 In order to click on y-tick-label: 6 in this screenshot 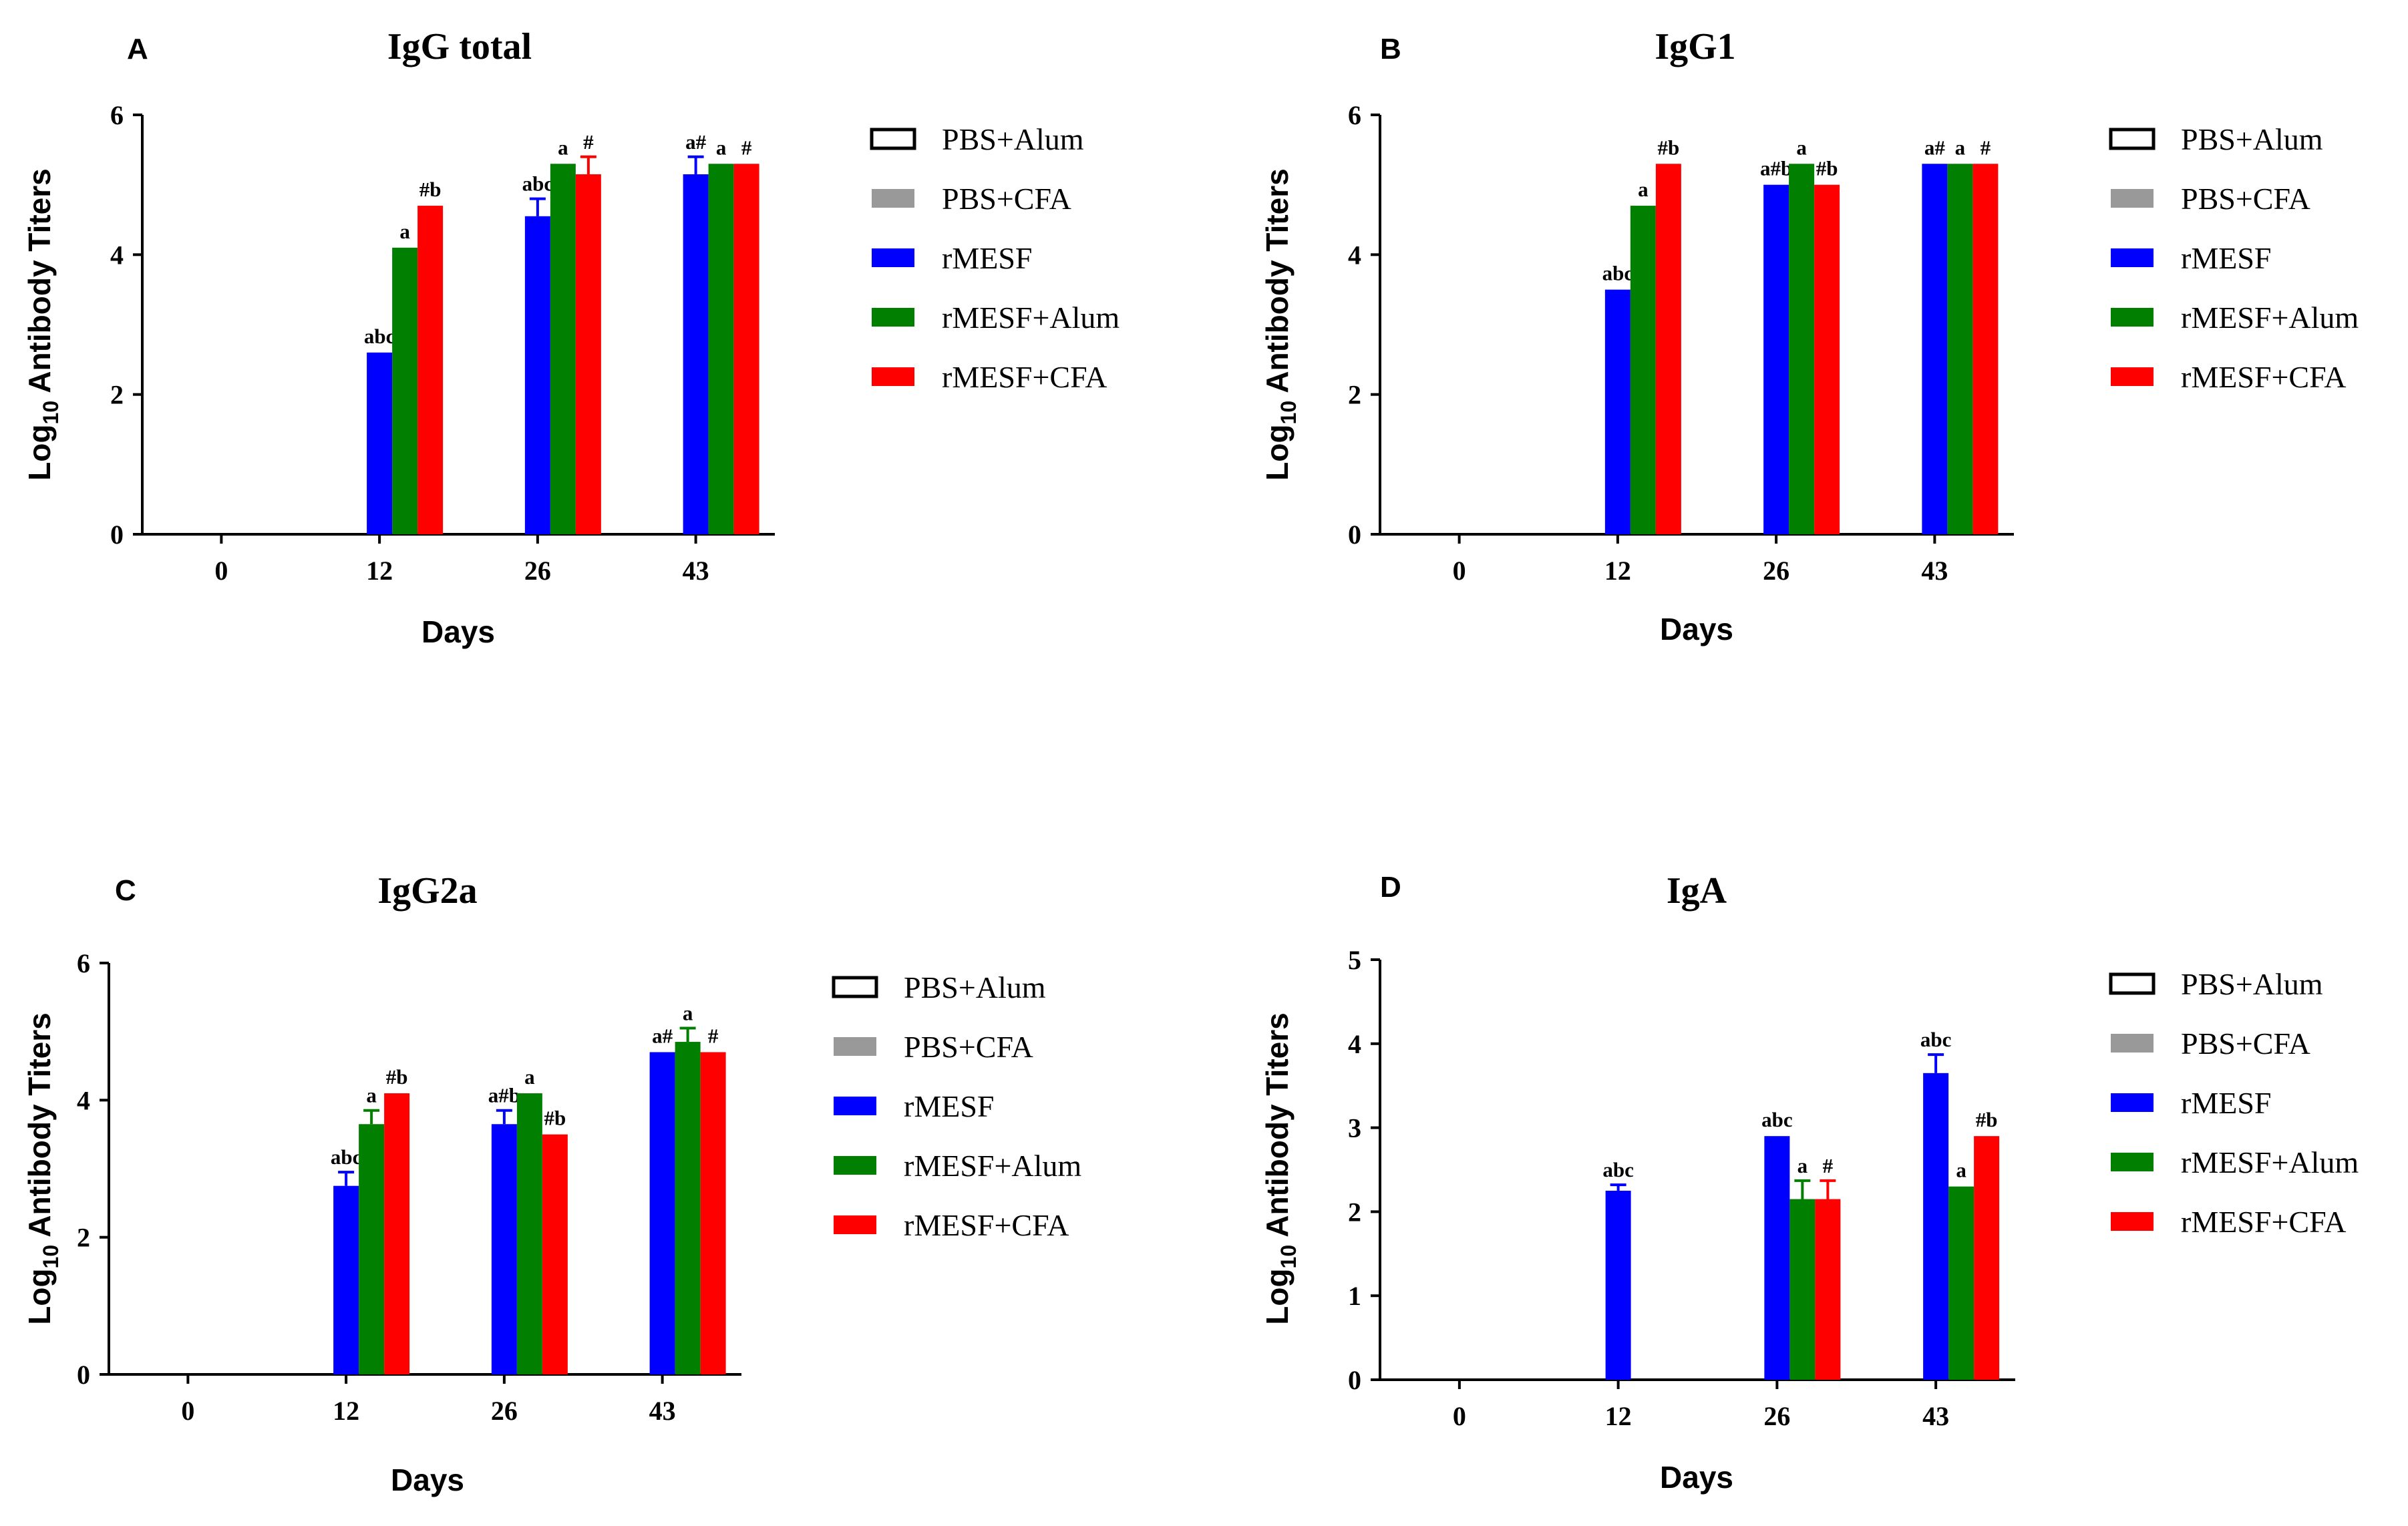, I will do `click(83, 963)`.